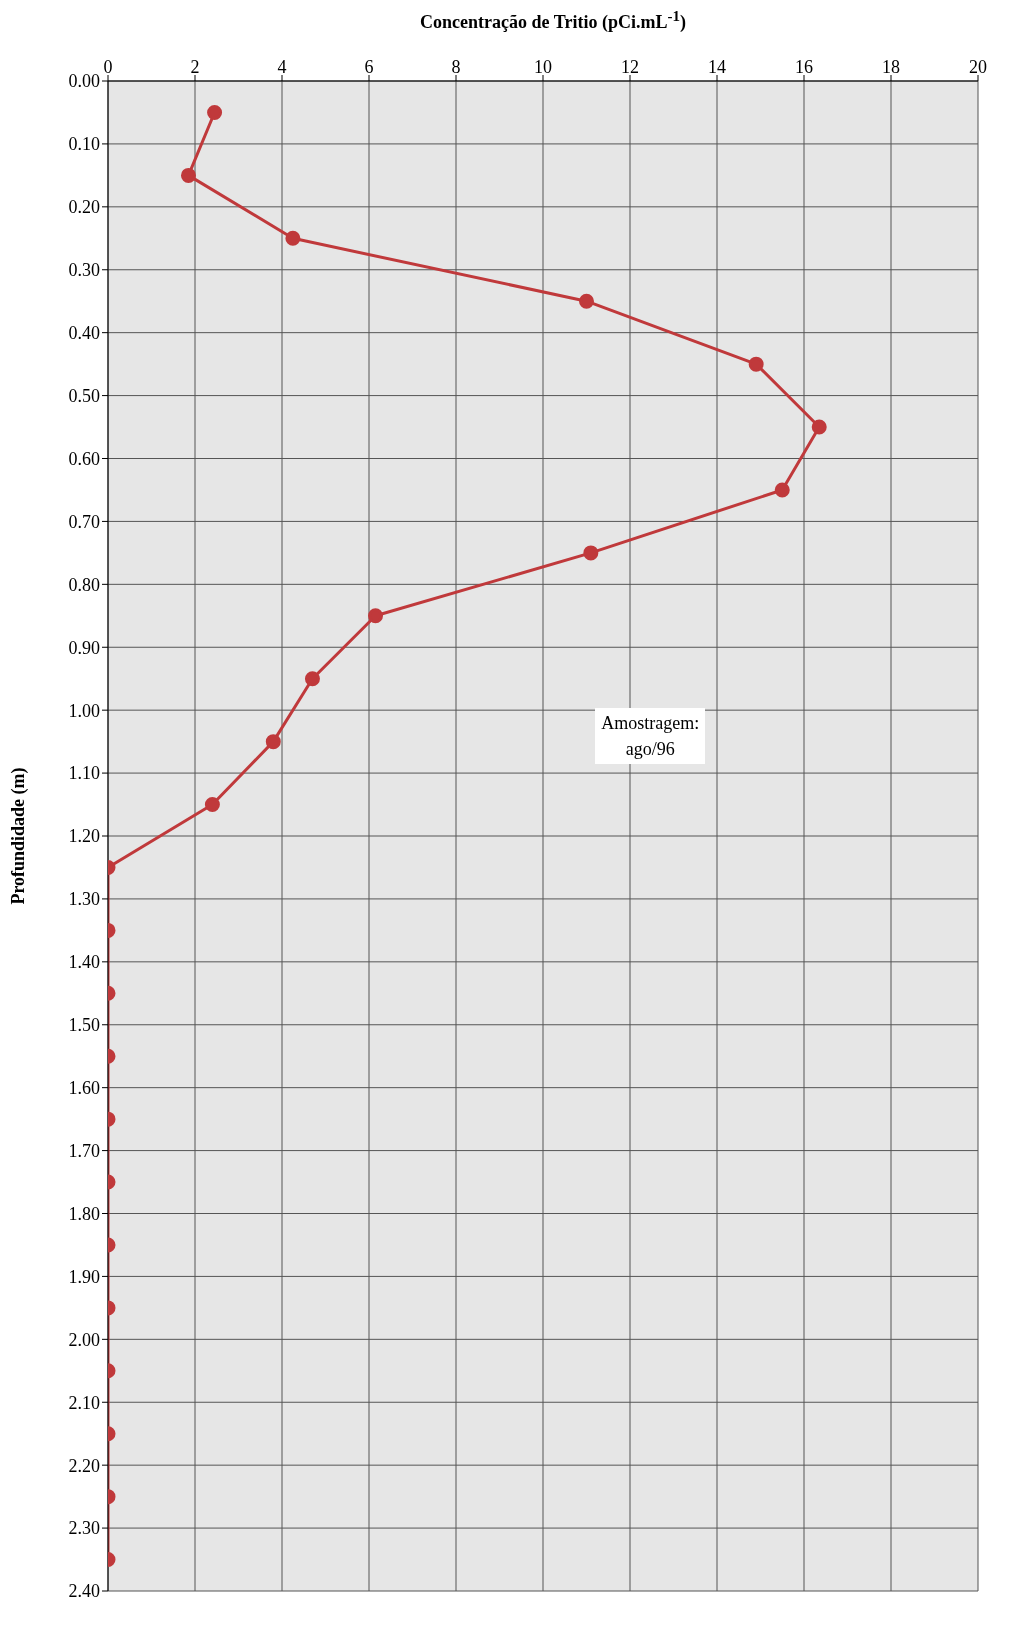 The width and height of the screenshot is (1026, 1625). I want to click on x-tick-label: 14, so click(717, 67).